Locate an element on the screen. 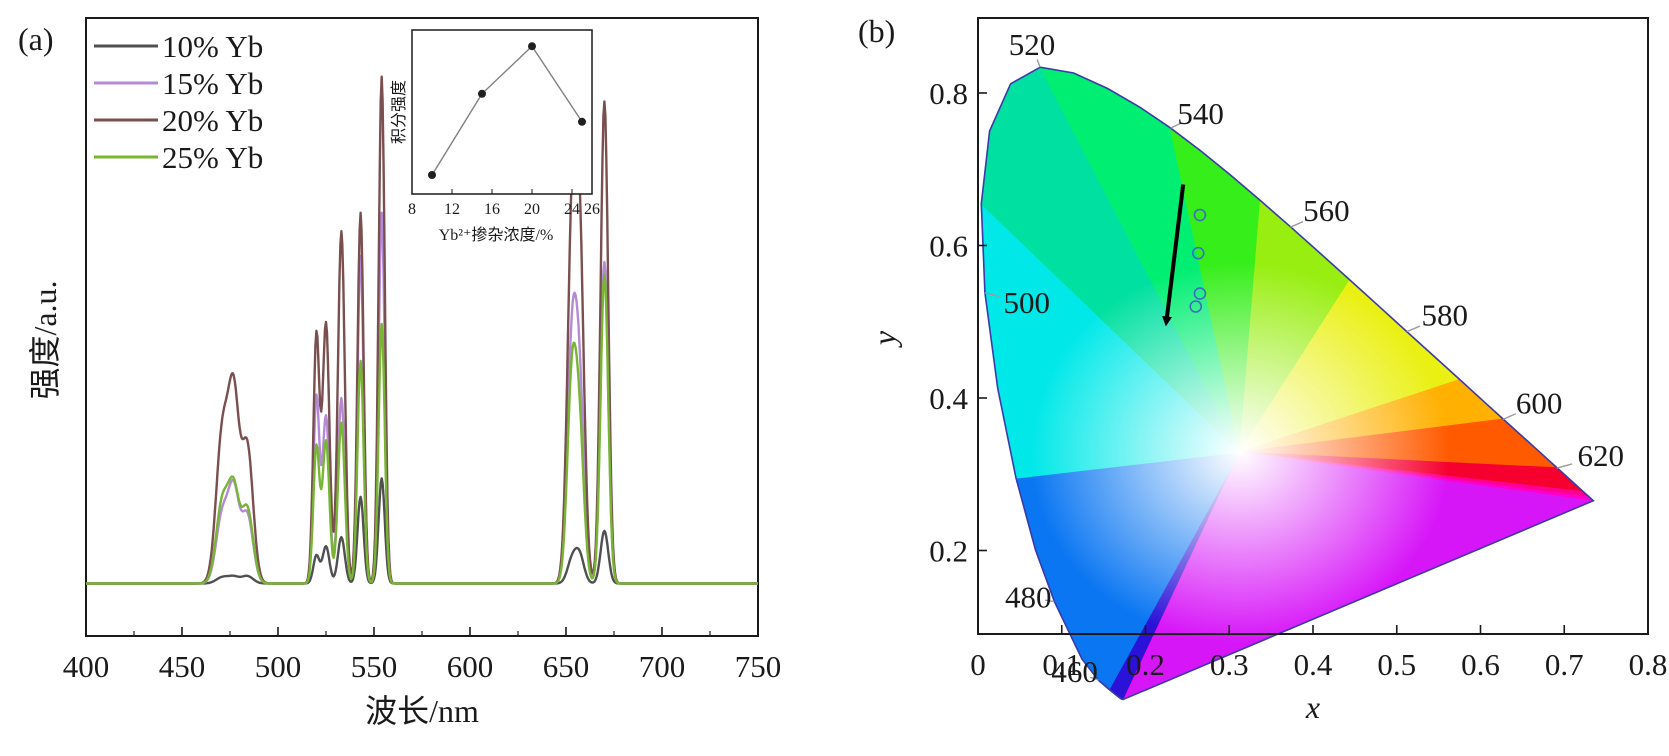  x-tick-label: 0 is located at coordinates (978, 664).